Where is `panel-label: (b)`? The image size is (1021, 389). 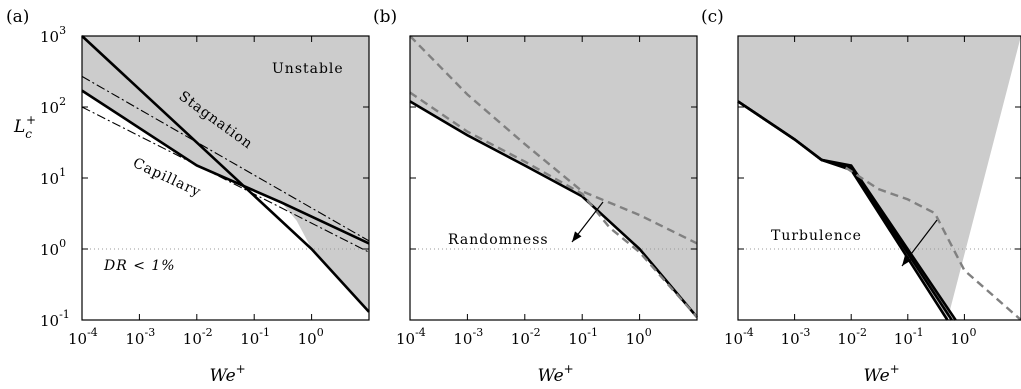 panel-label: (b) is located at coordinates (385, 17).